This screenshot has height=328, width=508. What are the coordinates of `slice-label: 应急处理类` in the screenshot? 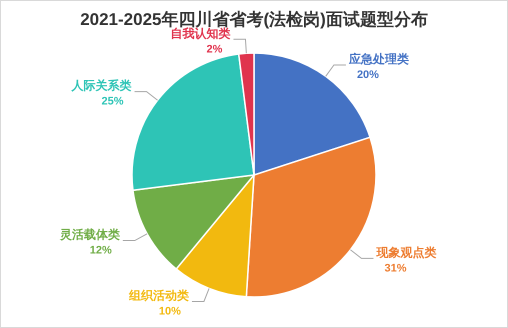 It's located at (378, 59).